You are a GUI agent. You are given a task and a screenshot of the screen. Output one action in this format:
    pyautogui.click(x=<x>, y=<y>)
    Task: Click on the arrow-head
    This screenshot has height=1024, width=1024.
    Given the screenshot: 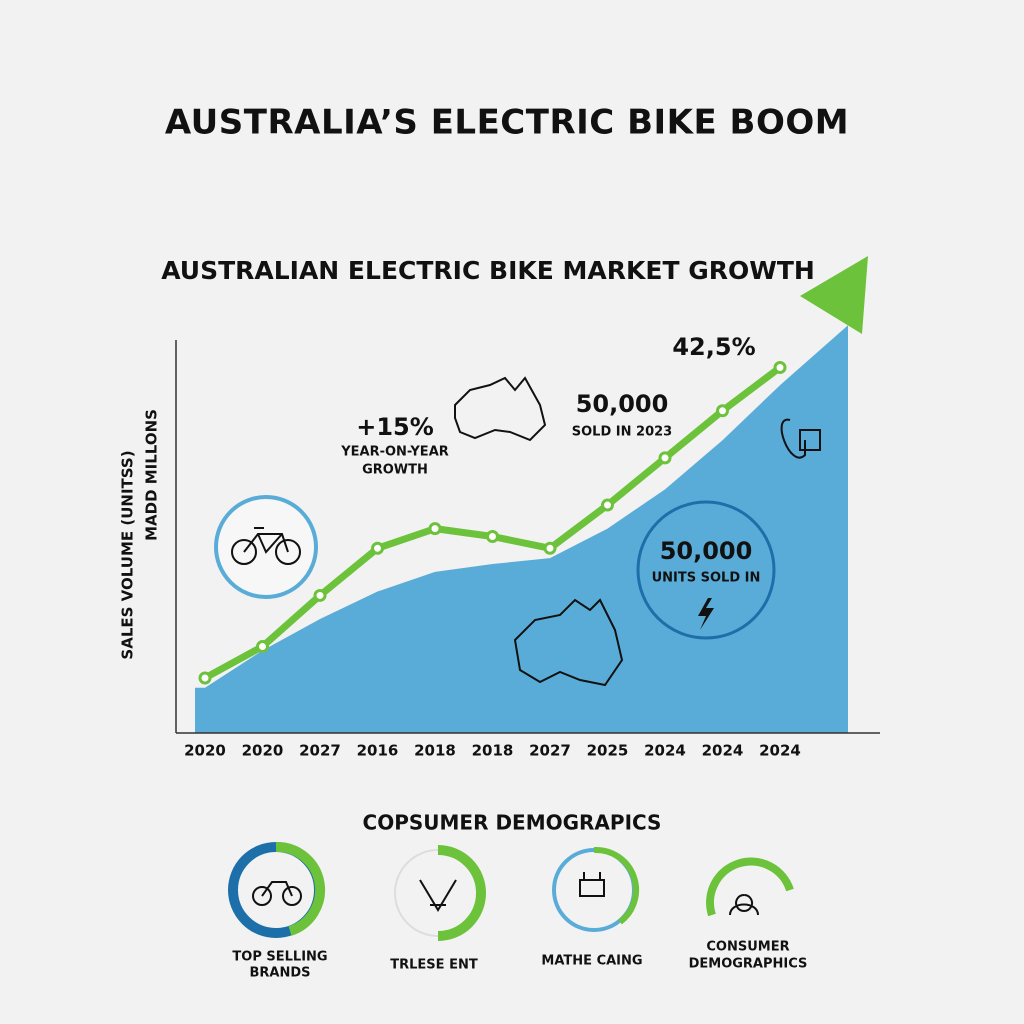 What is the action you would take?
    pyautogui.click(x=834, y=295)
    